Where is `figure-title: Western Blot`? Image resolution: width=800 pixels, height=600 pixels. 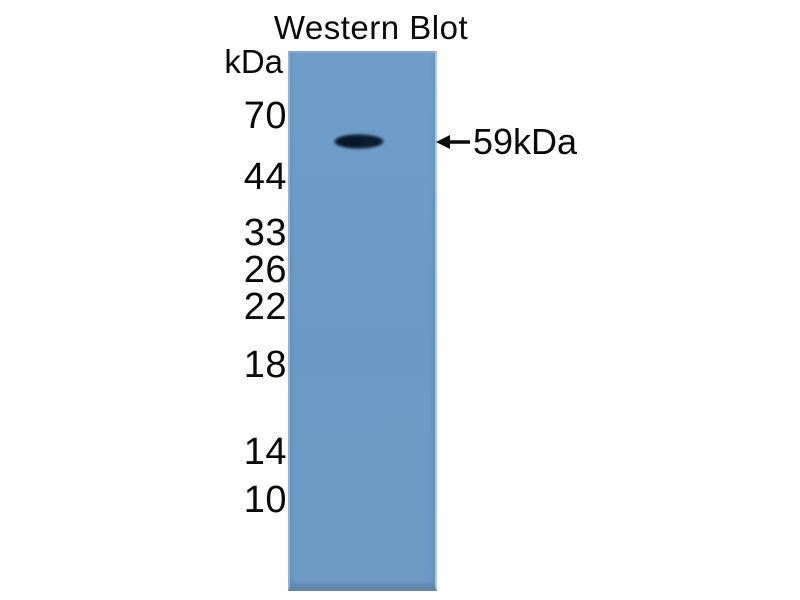 figure-title: Western Blot is located at coordinates (371, 27).